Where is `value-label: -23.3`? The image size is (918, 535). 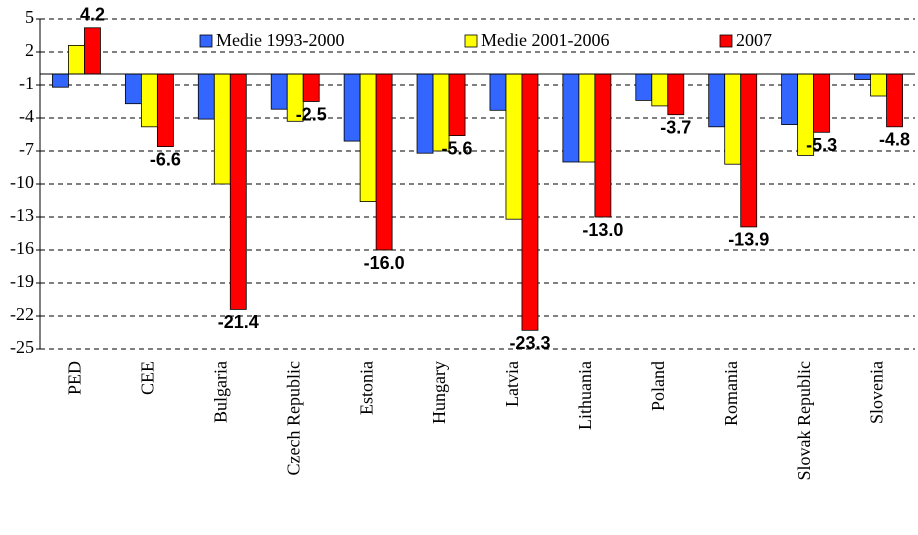 value-label: -23.3 is located at coordinates (529, 343).